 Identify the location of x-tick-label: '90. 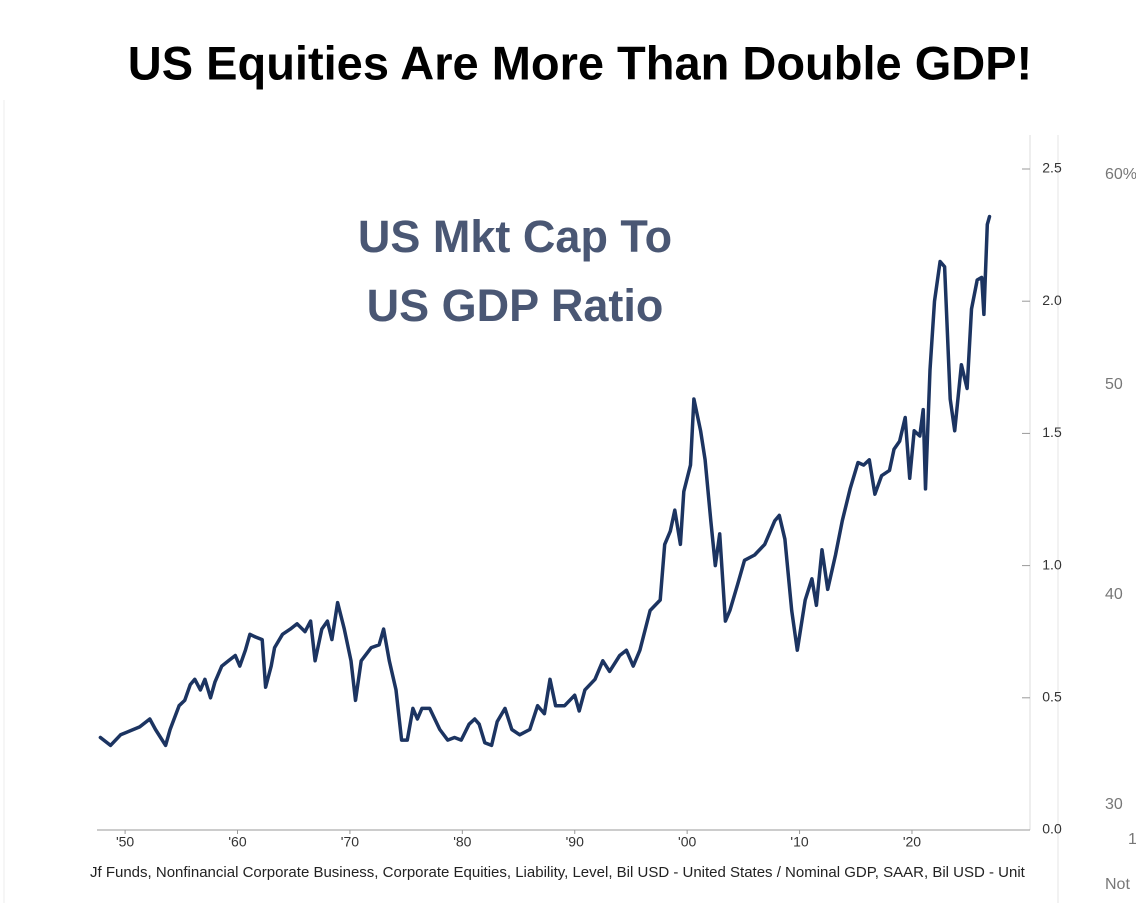
(575, 842).